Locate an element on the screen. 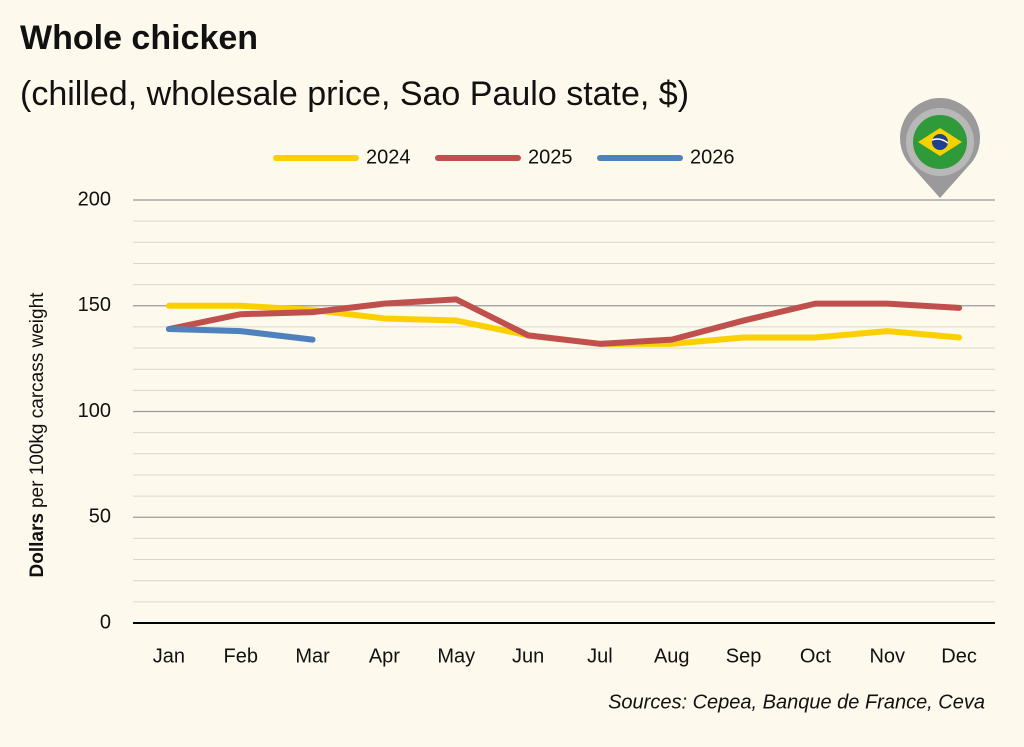 The height and width of the screenshot is (747, 1024). y-tick-label: 150 is located at coordinates (94, 305).